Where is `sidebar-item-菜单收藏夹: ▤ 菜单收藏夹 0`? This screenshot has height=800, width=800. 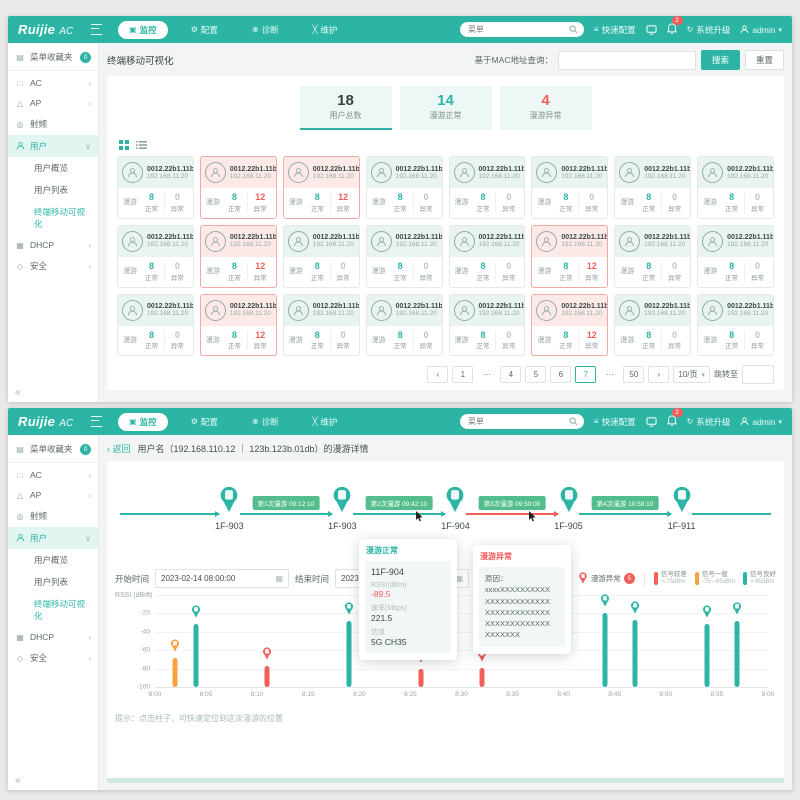
sidebar-item-菜单收藏夹: ▤ 菜单收藏夹 0 is located at coordinates (53, 449).